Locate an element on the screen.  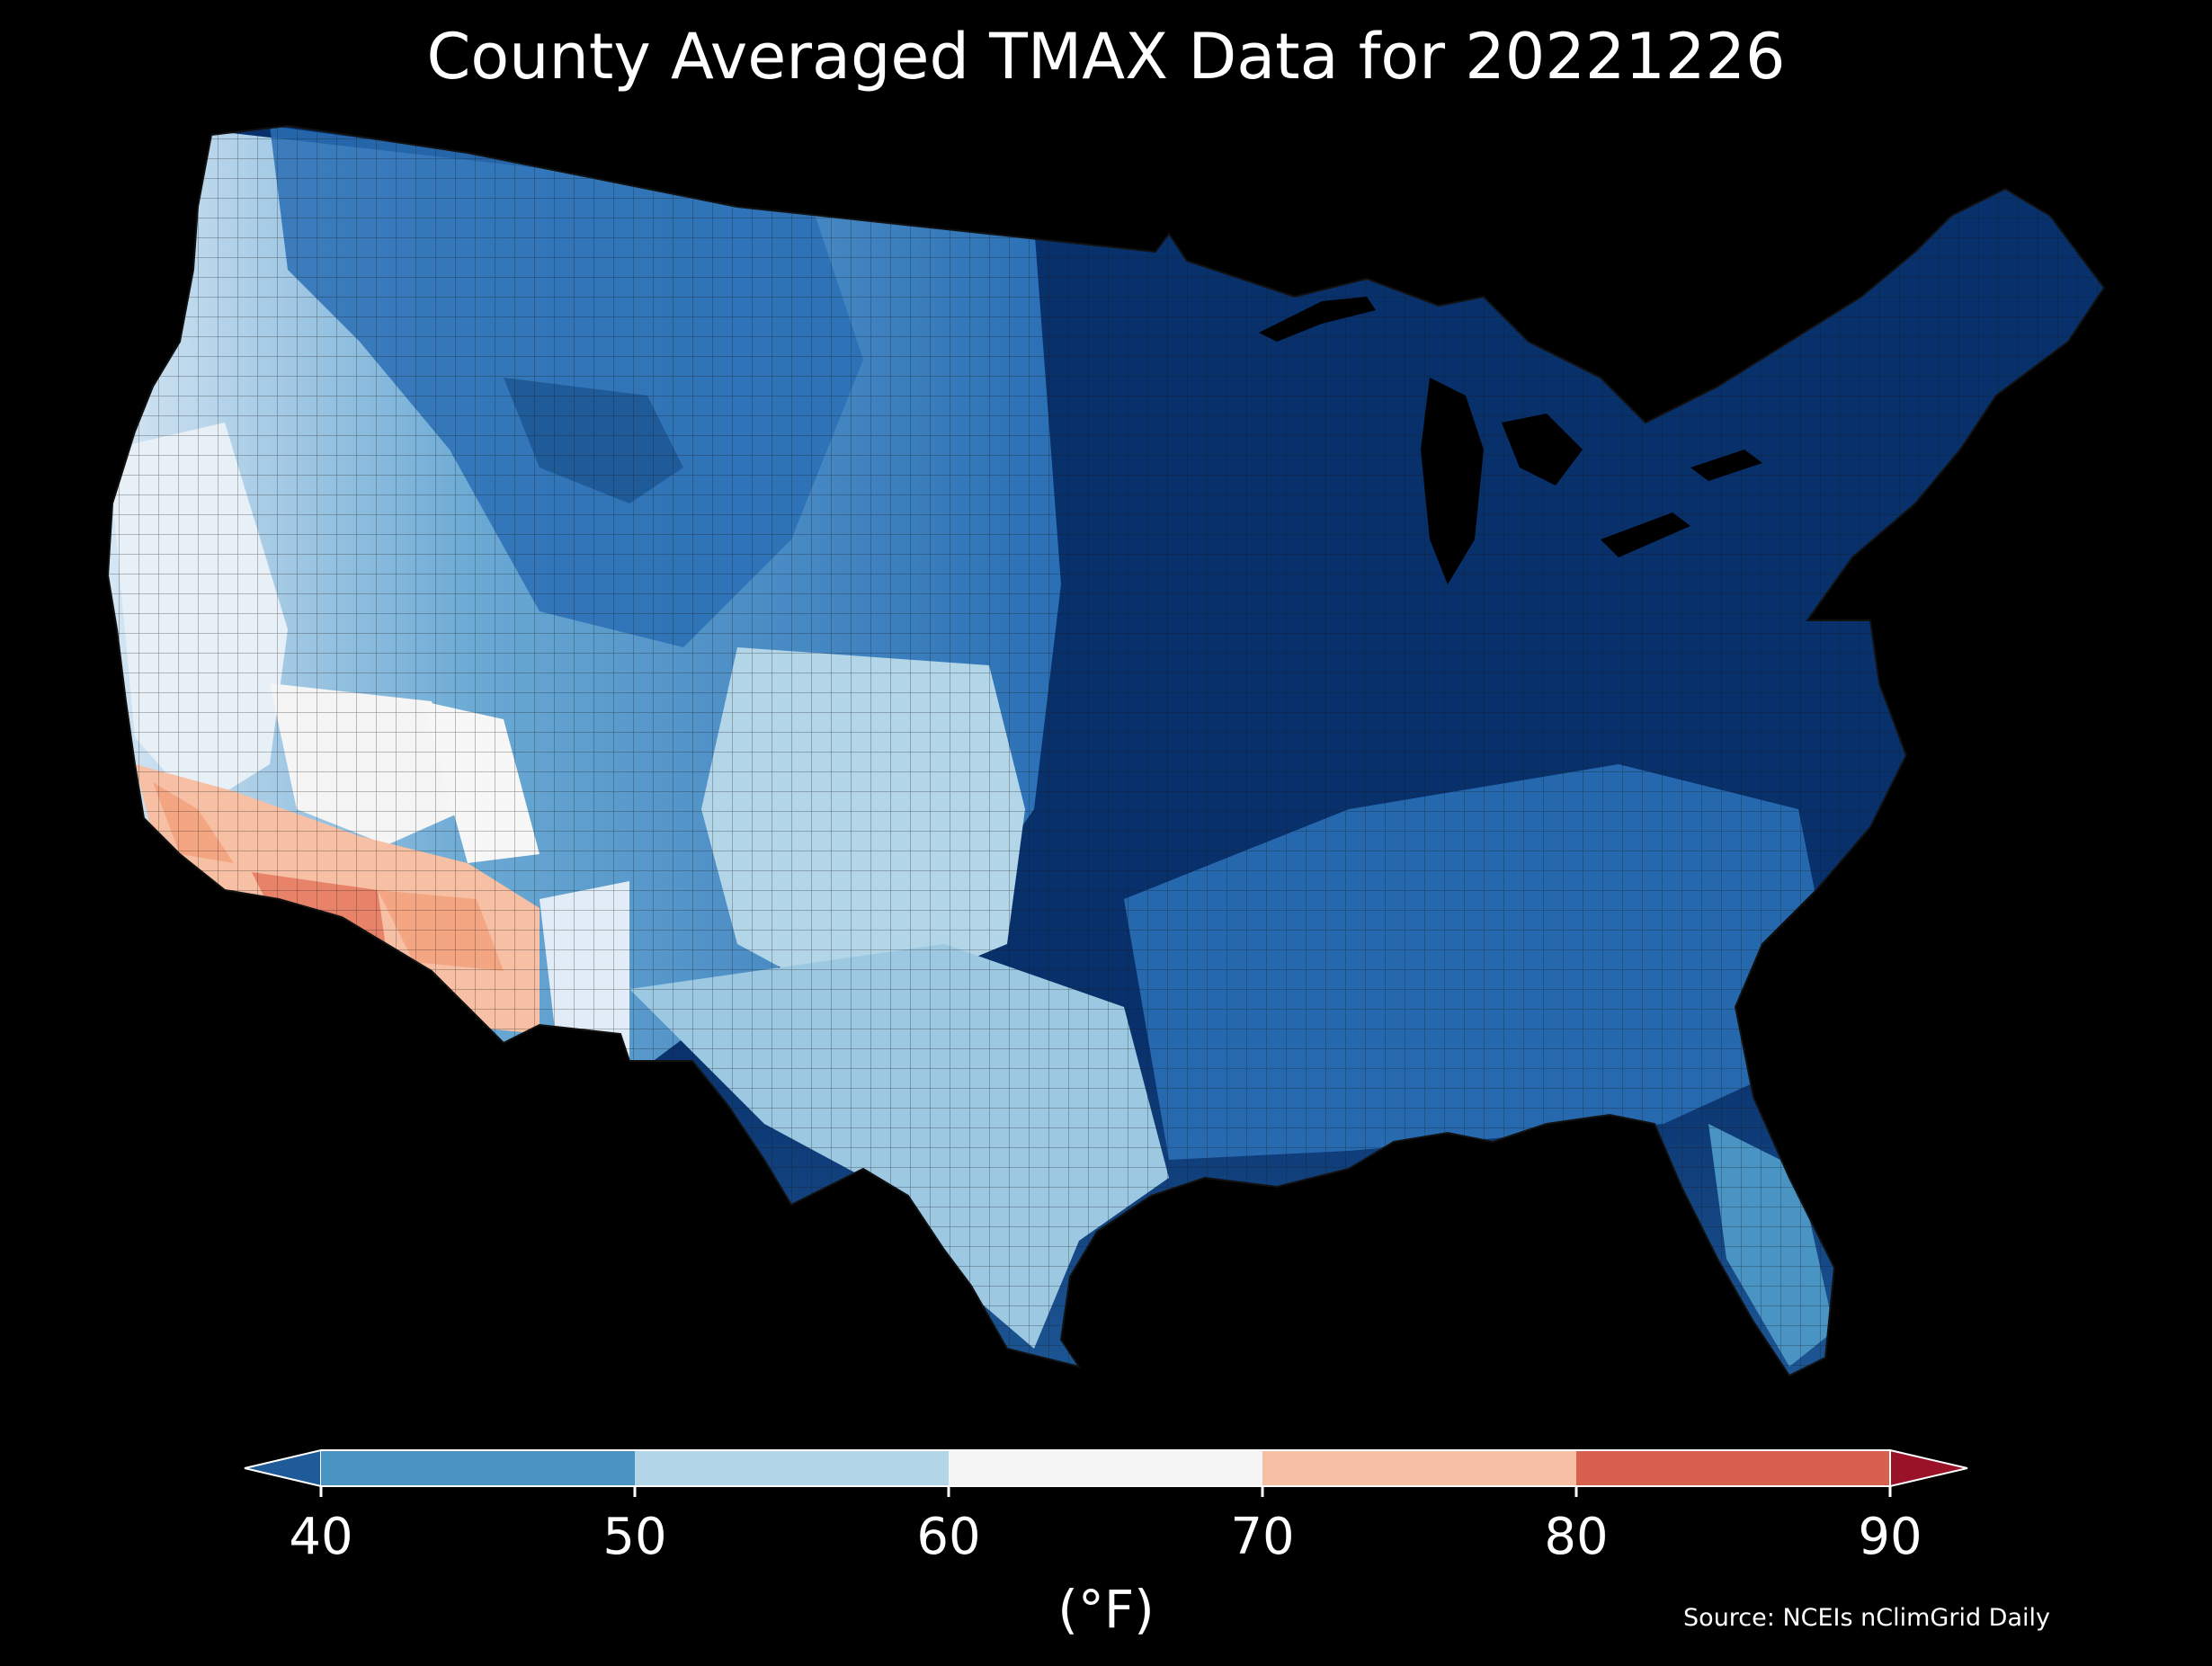
colorbar-tick-label: 70 is located at coordinates (1262, 1537).